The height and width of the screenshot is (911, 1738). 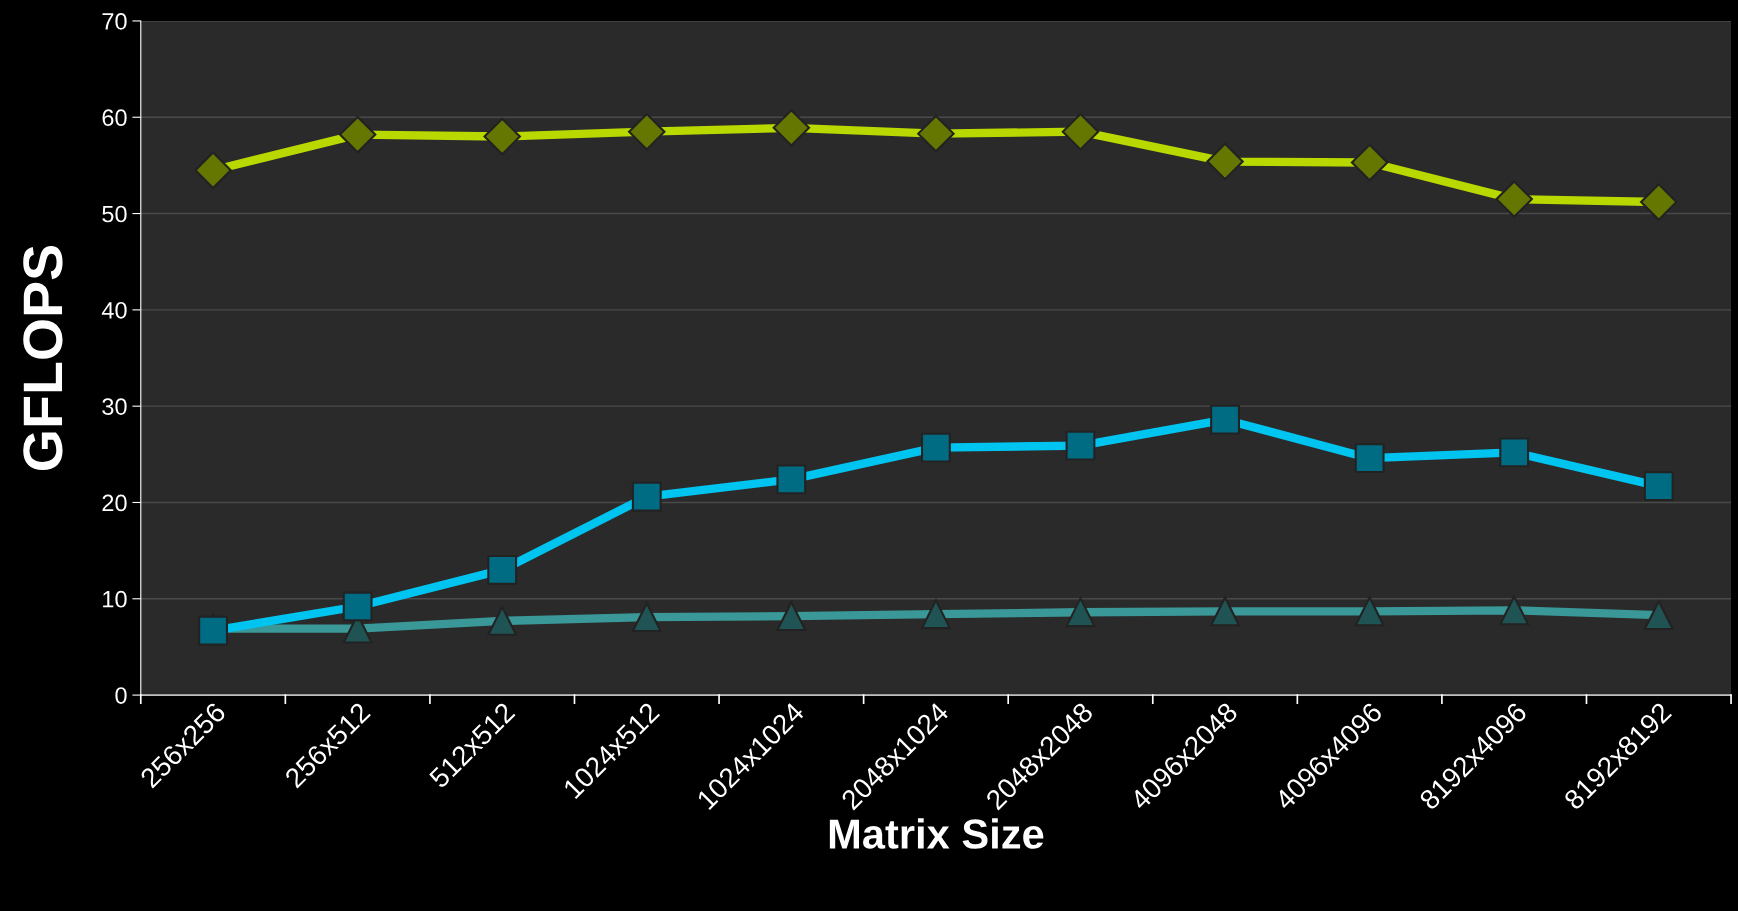 I want to click on x-axis-title: Matrix Size, so click(x=936, y=833).